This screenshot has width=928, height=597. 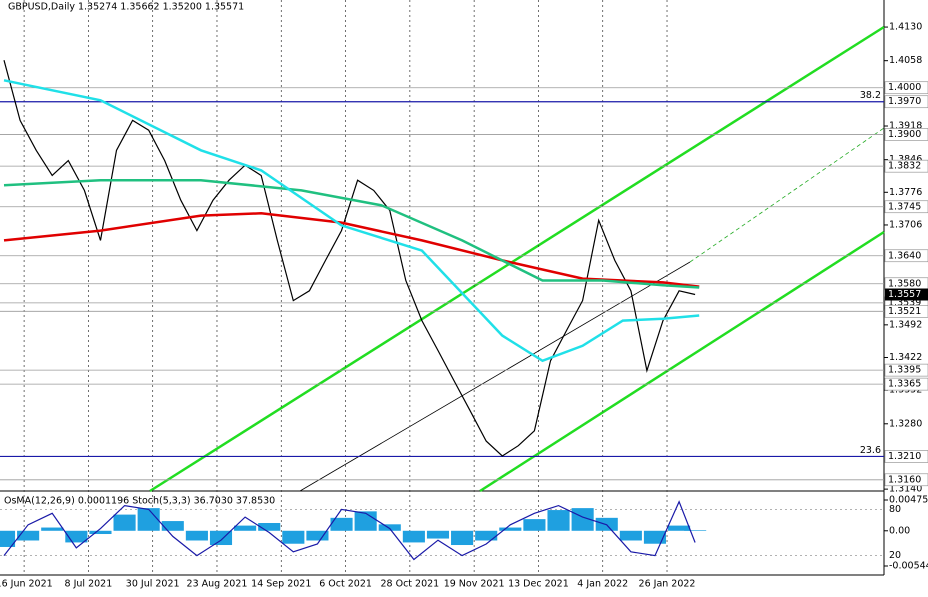 I want to click on y-tick-label: 1.4058, so click(x=905, y=60).